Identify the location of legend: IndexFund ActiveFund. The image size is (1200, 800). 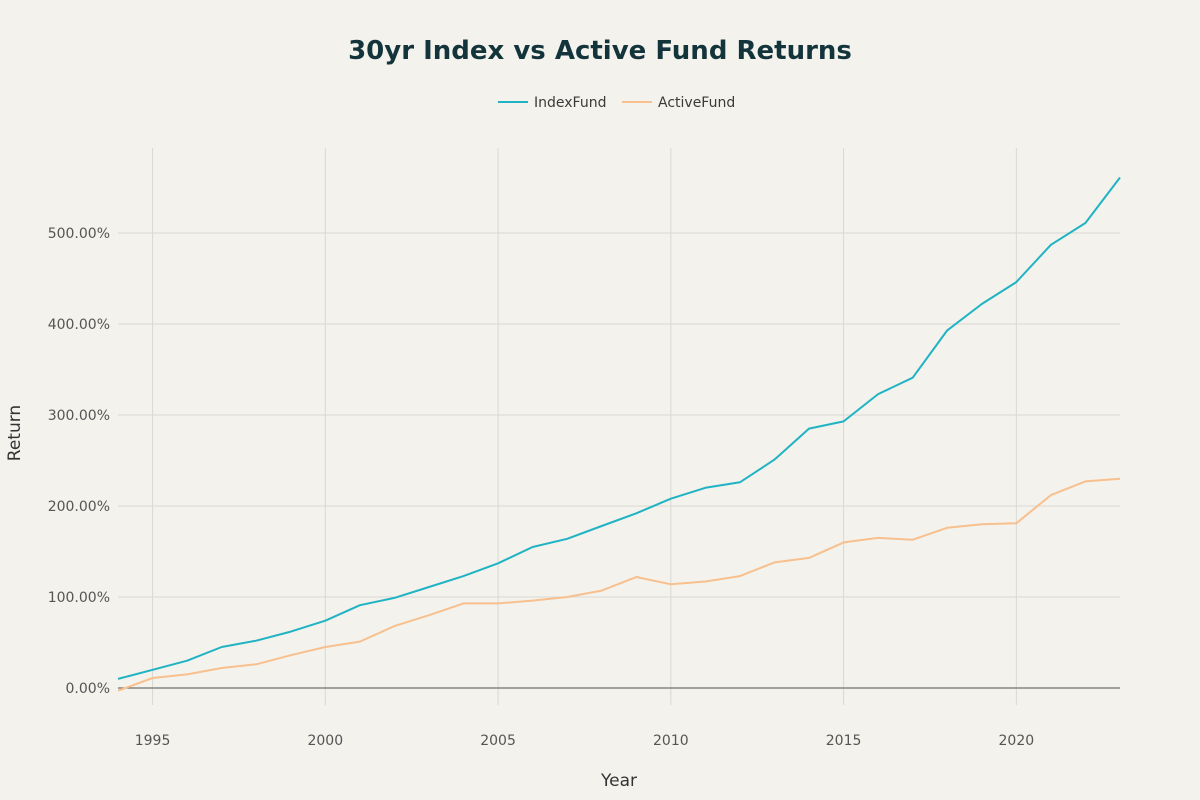
(616, 103).